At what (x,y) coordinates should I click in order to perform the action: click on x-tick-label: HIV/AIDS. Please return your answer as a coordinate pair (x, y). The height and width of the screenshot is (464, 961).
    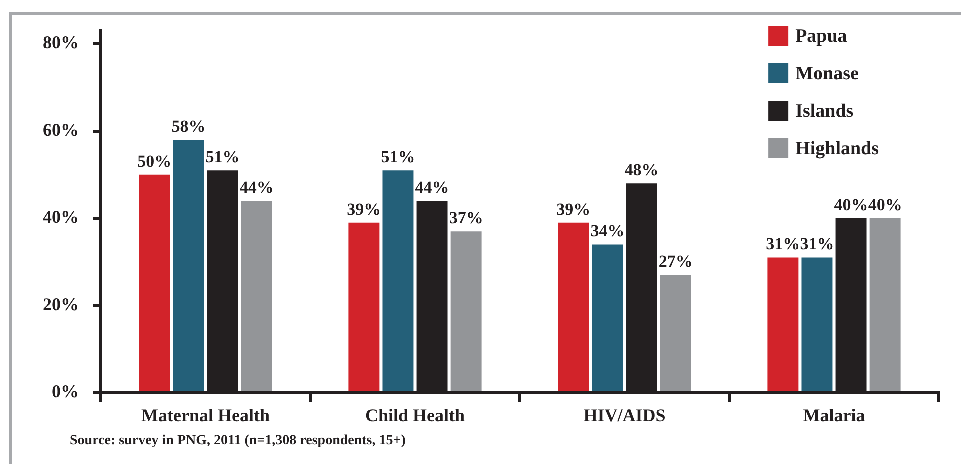
    Looking at the image, I should click on (625, 415).